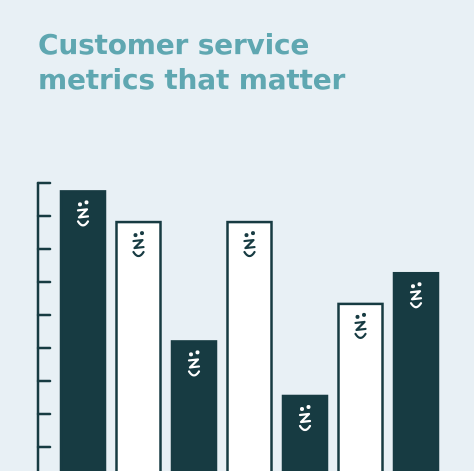  I want to click on page-title: Customer service metrics that matter, so click(238, 62).